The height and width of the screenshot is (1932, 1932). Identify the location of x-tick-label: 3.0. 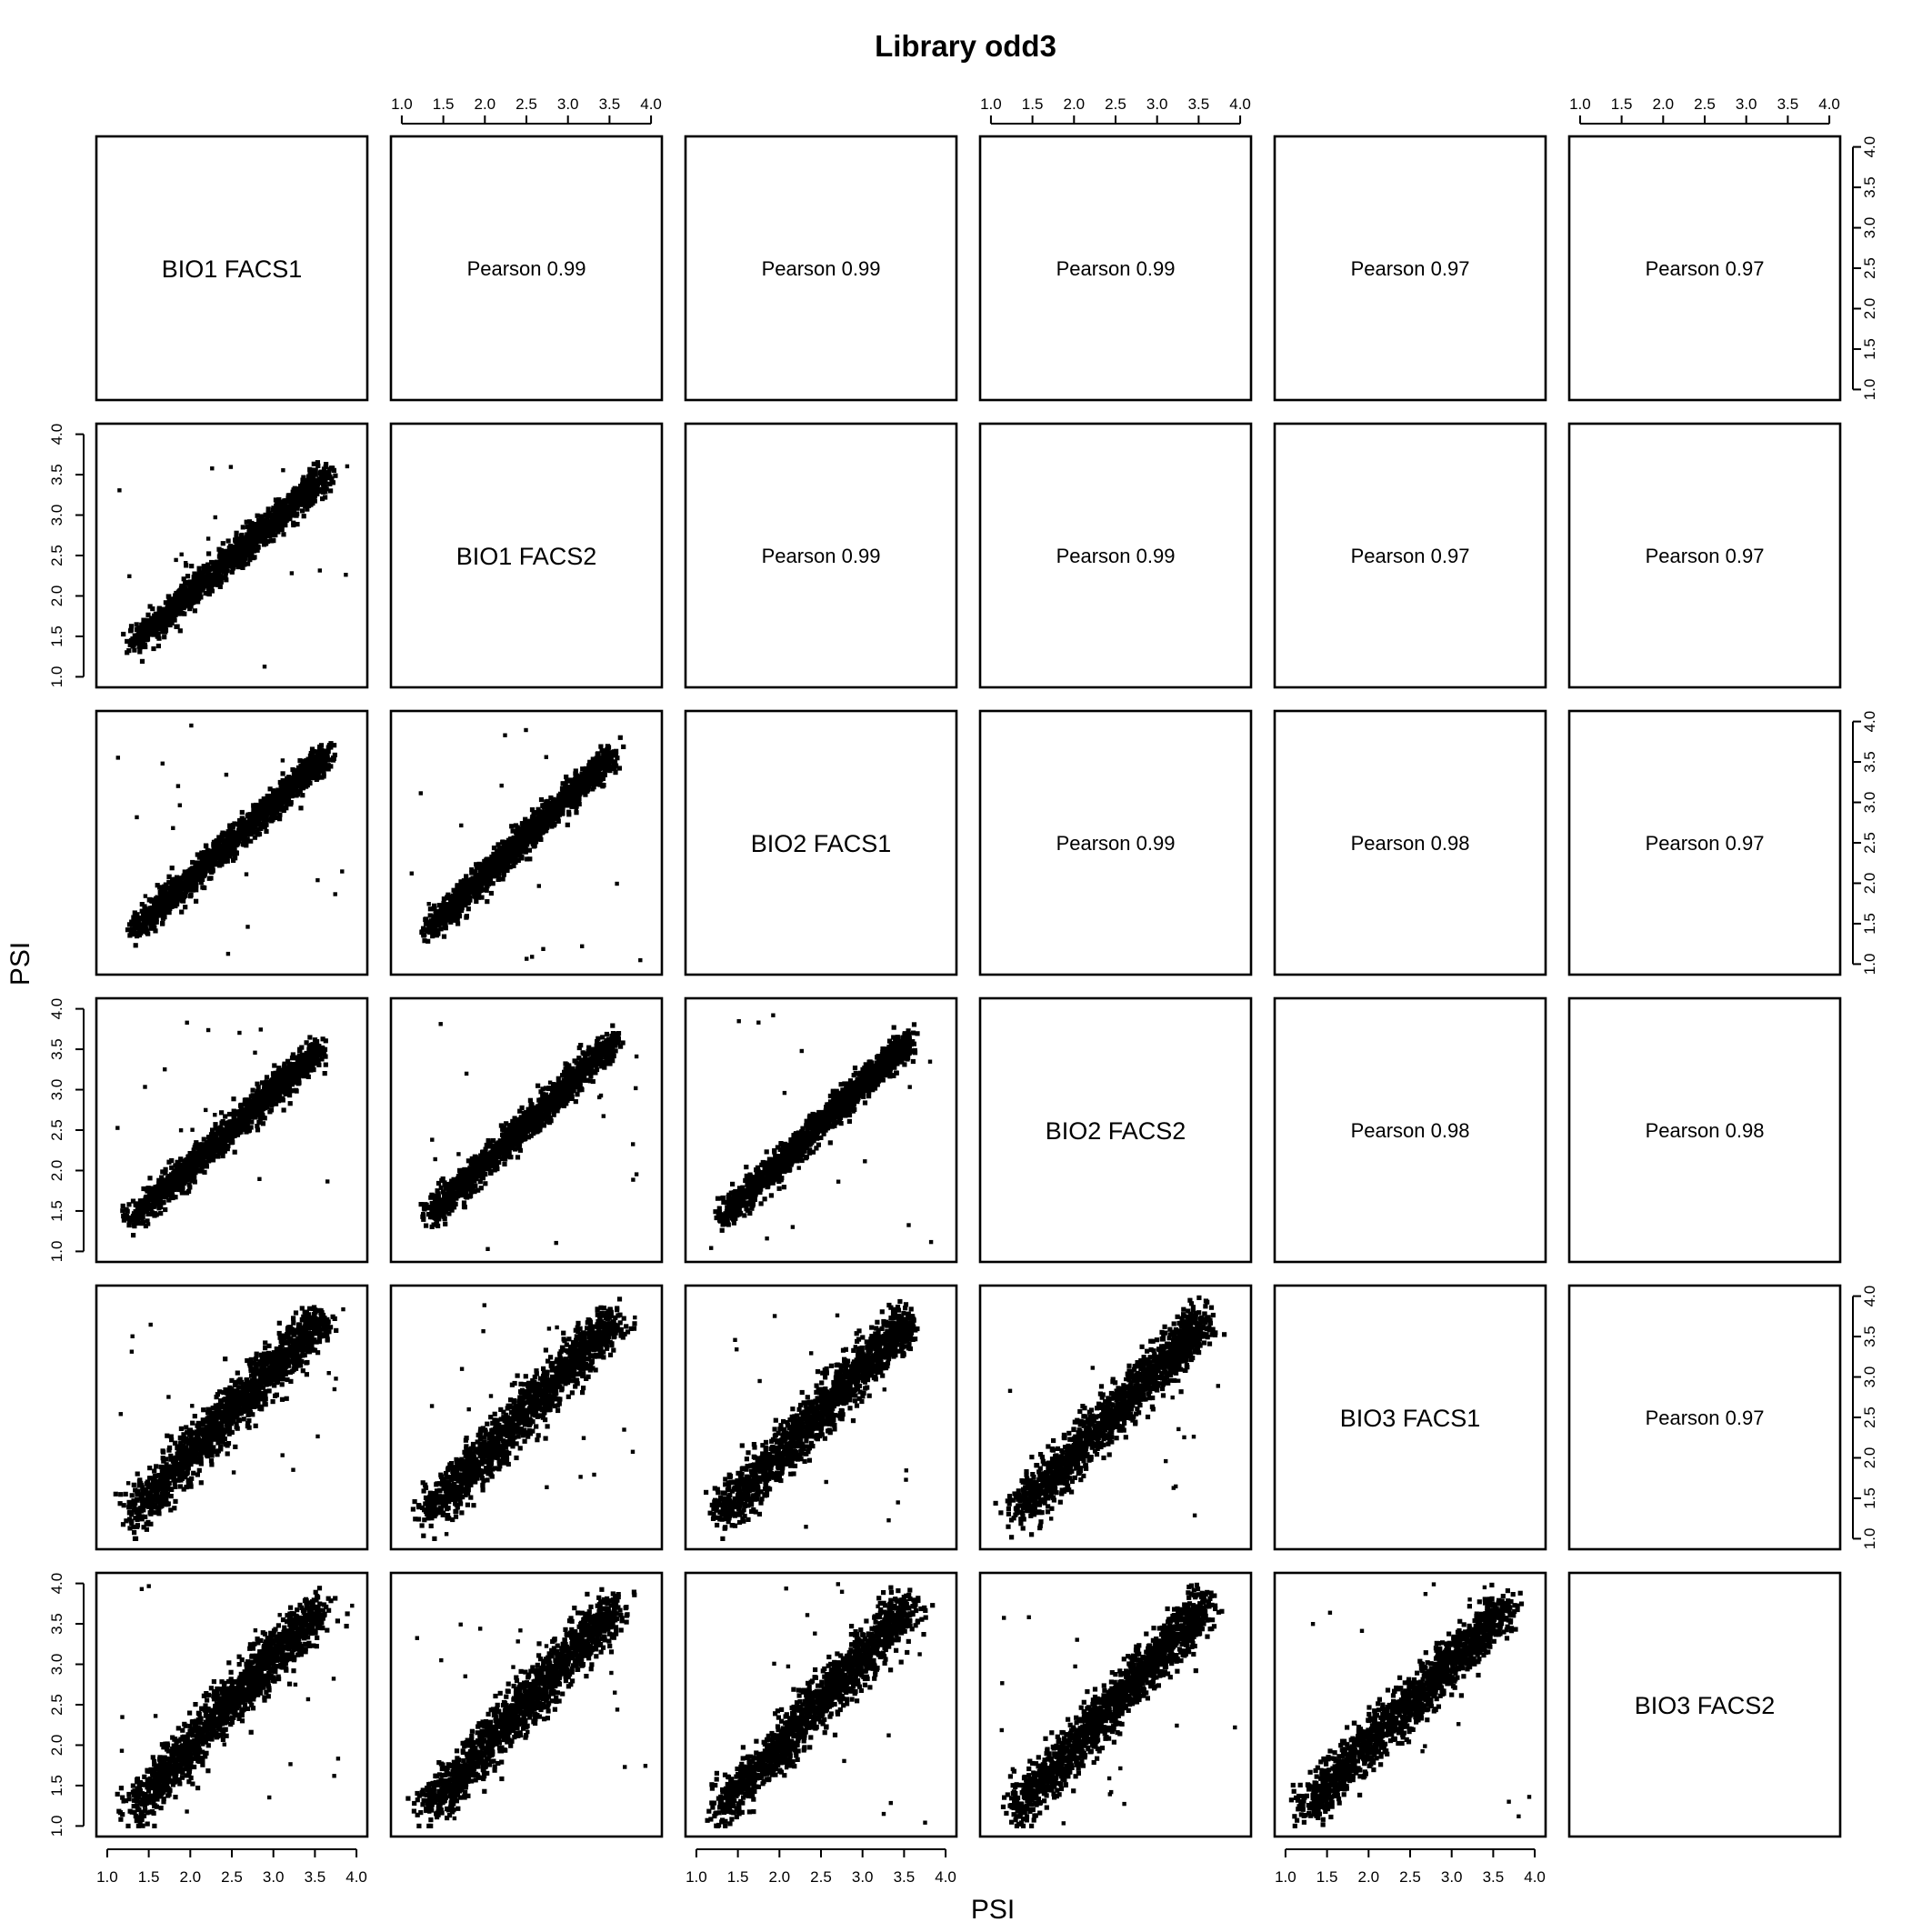
(1452, 1877).